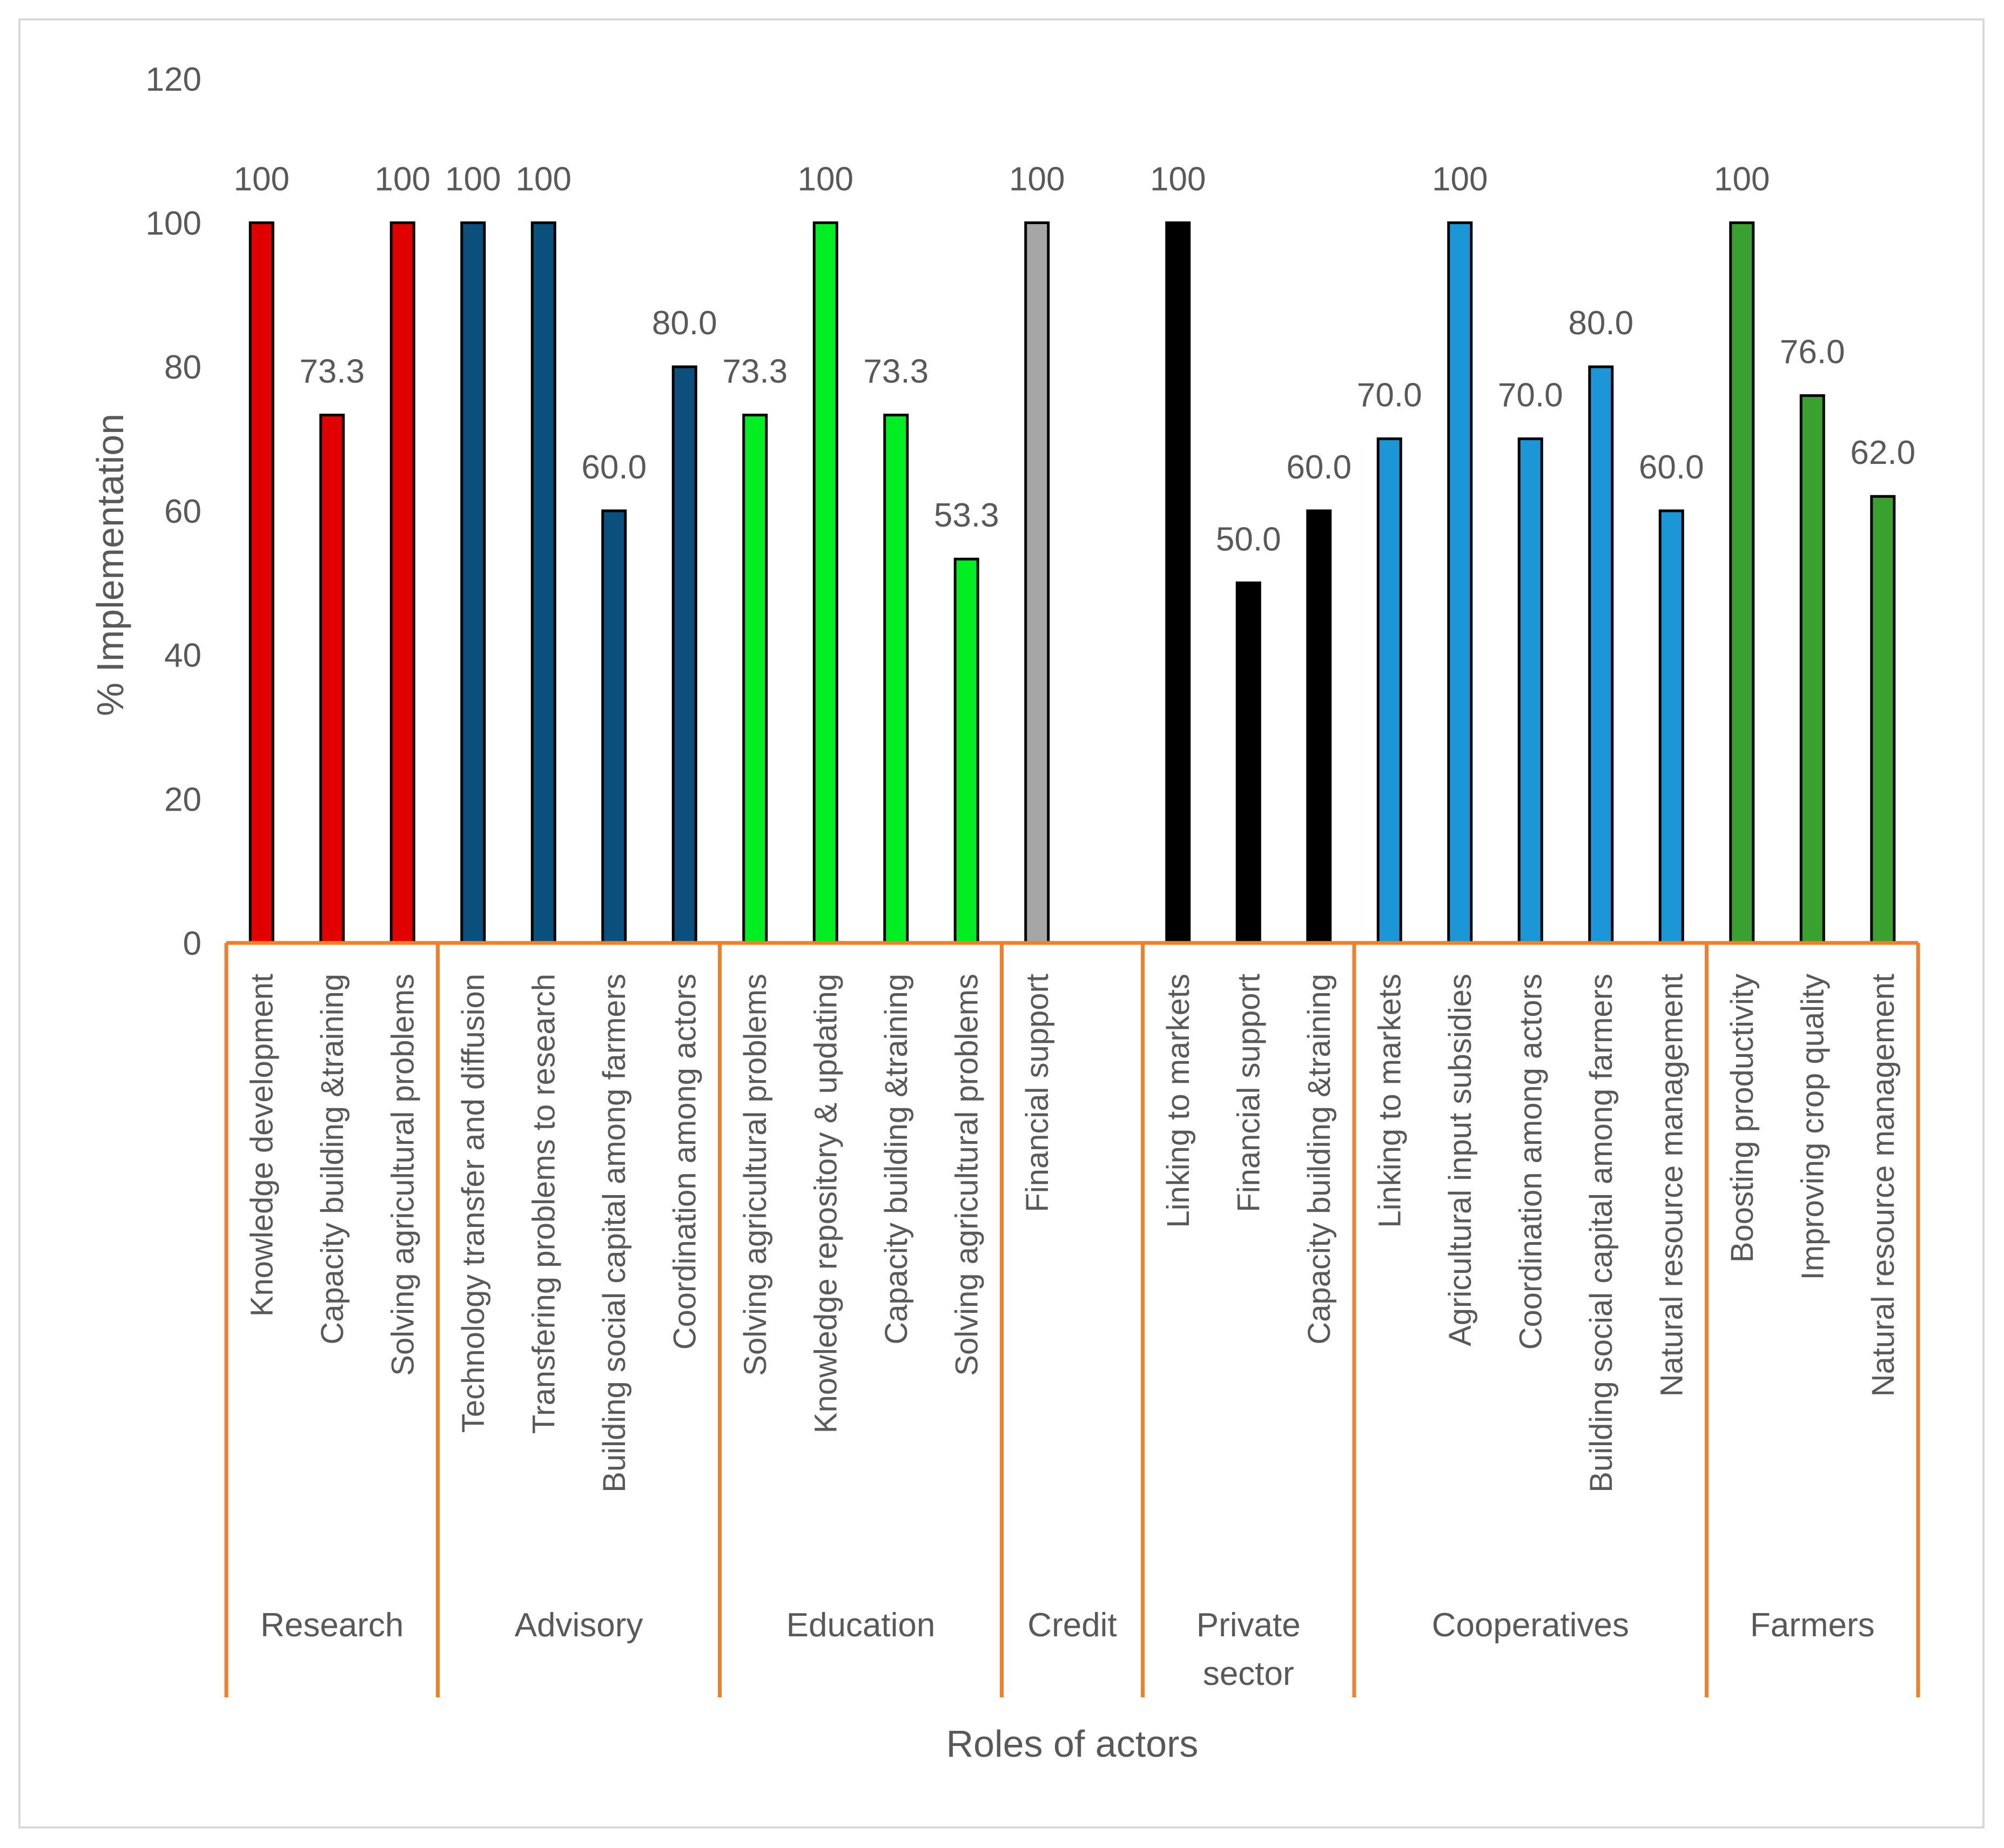 The width and height of the screenshot is (2004, 1848). Describe the element at coordinates (1742, 1118) in the screenshot. I see `category-label: Boosting productivity` at that location.